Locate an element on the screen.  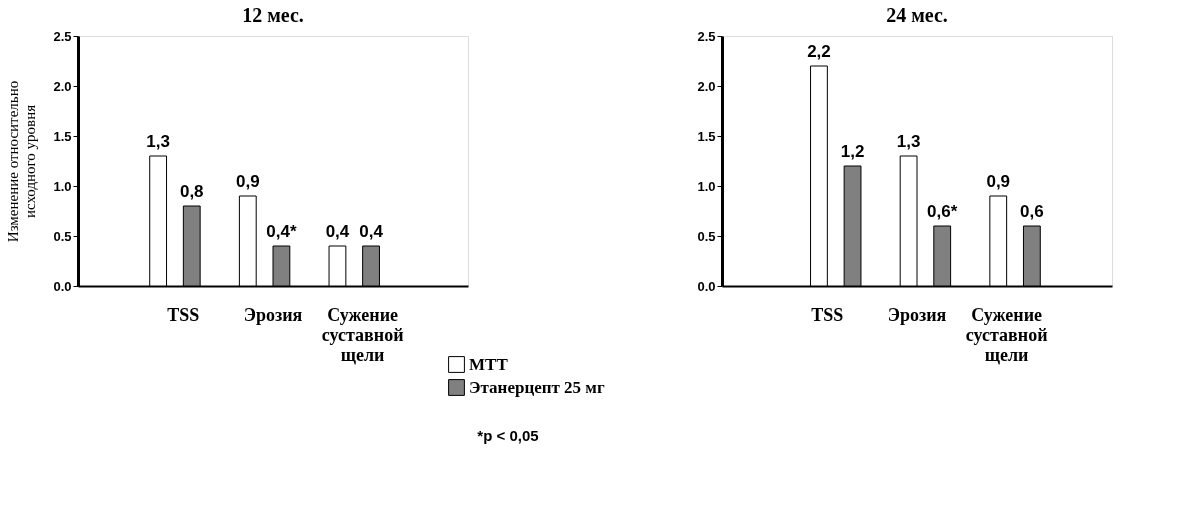
text: *p < 0,05 is located at coordinates (508, 435).